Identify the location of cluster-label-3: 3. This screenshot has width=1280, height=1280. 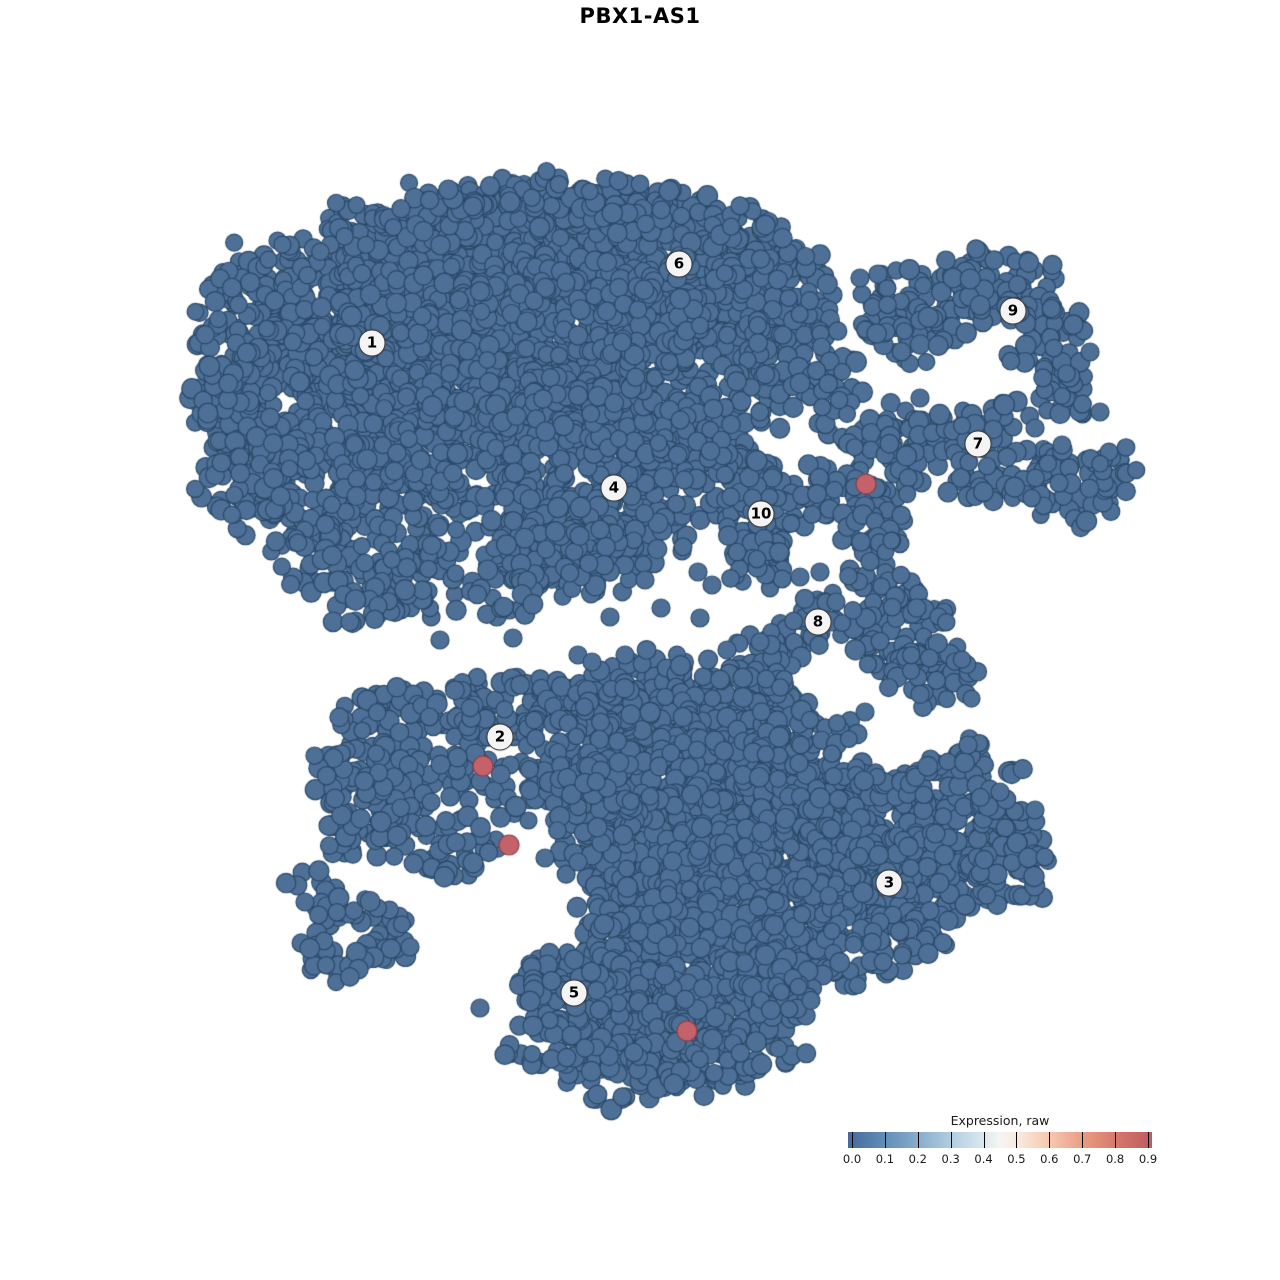
(889, 883).